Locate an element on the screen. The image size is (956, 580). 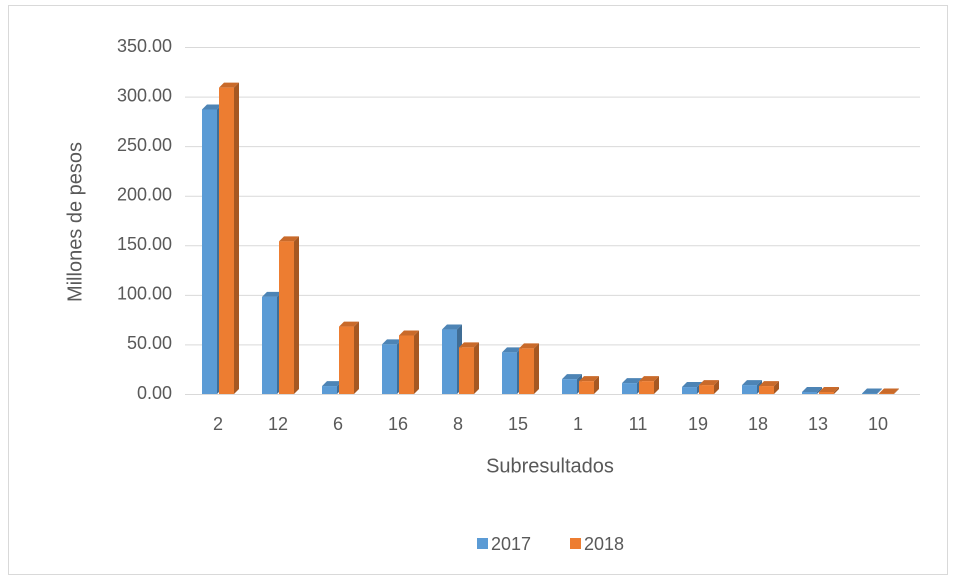
x-tick-label: 2 is located at coordinates (218, 424).